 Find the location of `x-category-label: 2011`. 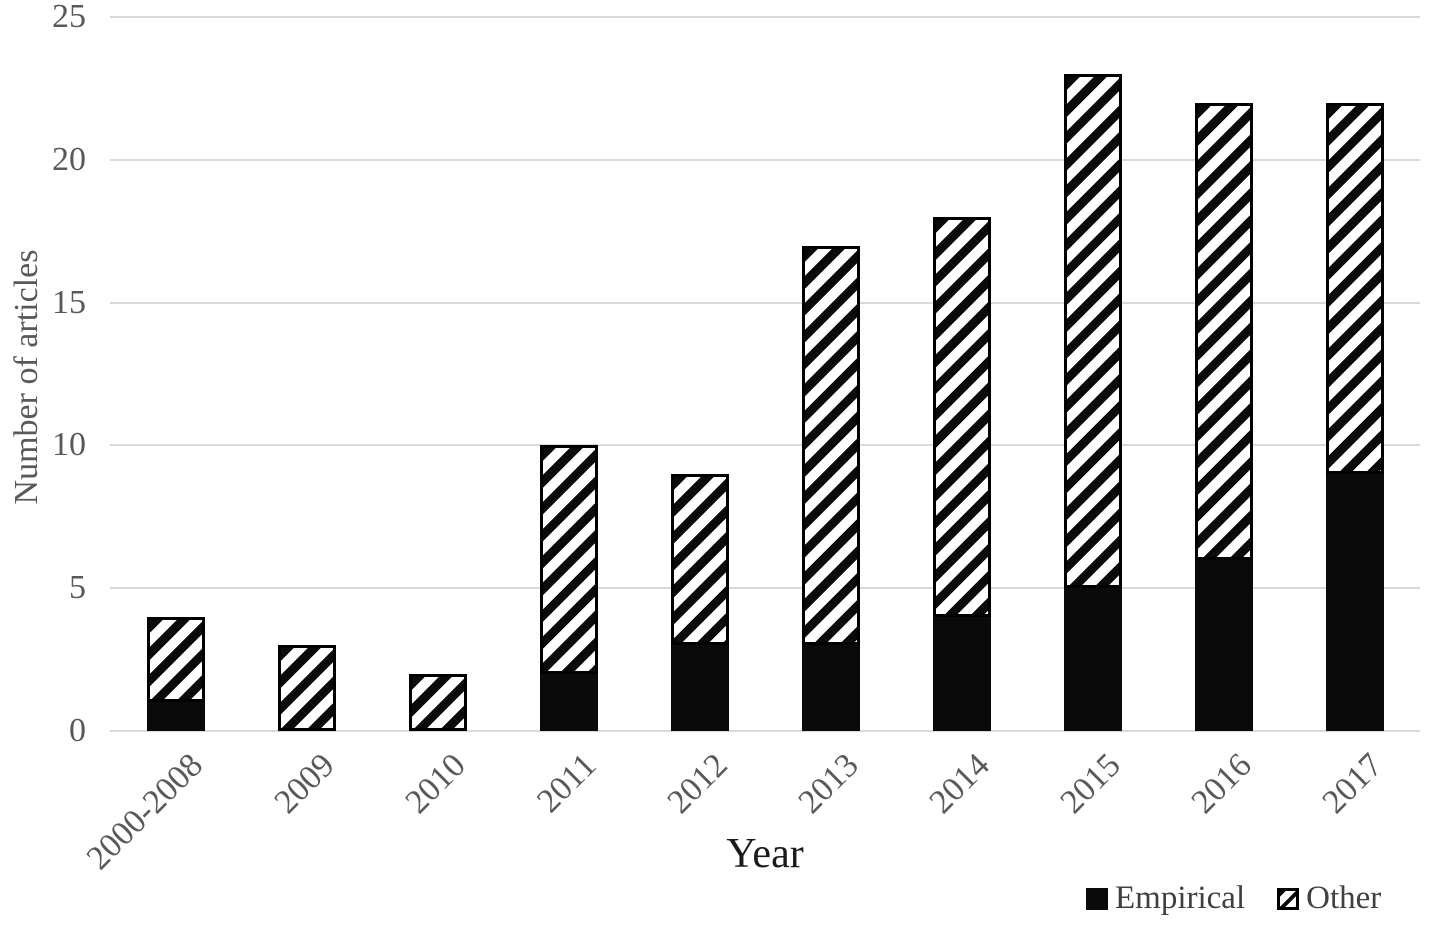

x-category-label: 2011 is located at coordinates (566, 783).